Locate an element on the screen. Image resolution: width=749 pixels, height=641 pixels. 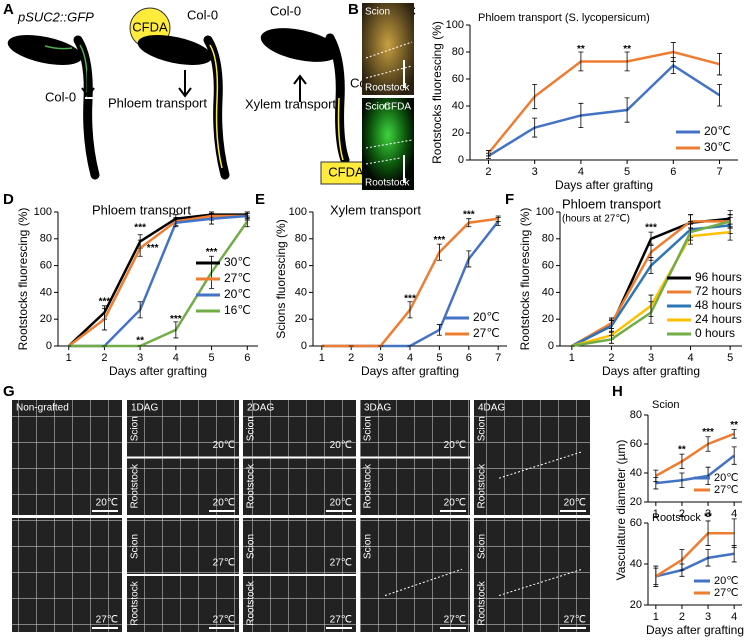
arrow is located at coordinates (185, 84).